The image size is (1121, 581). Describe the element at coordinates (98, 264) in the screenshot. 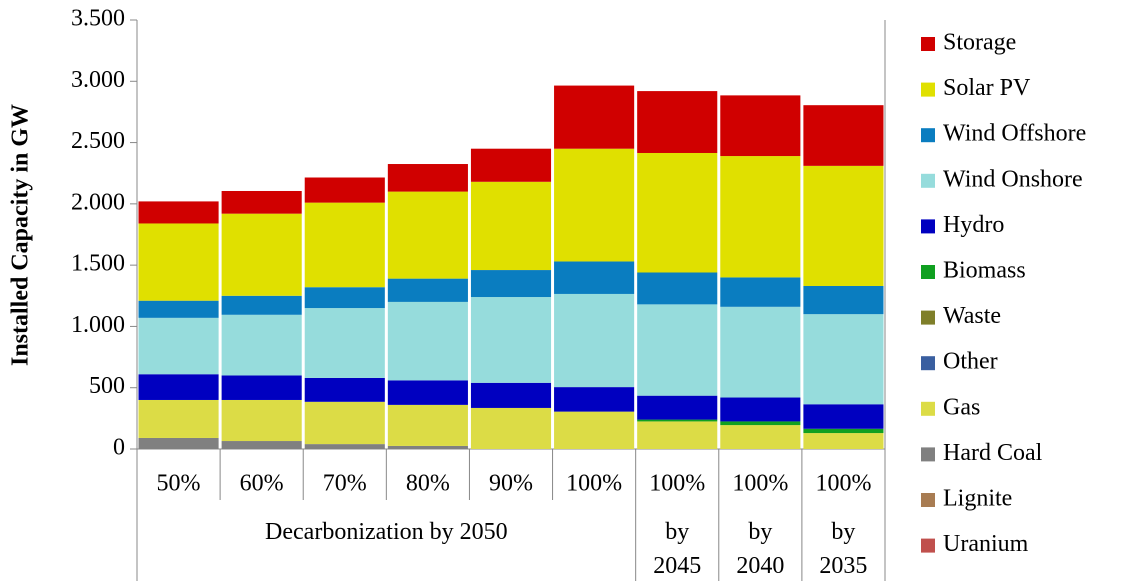

I see `y-tick-label: 1.500` at that location.